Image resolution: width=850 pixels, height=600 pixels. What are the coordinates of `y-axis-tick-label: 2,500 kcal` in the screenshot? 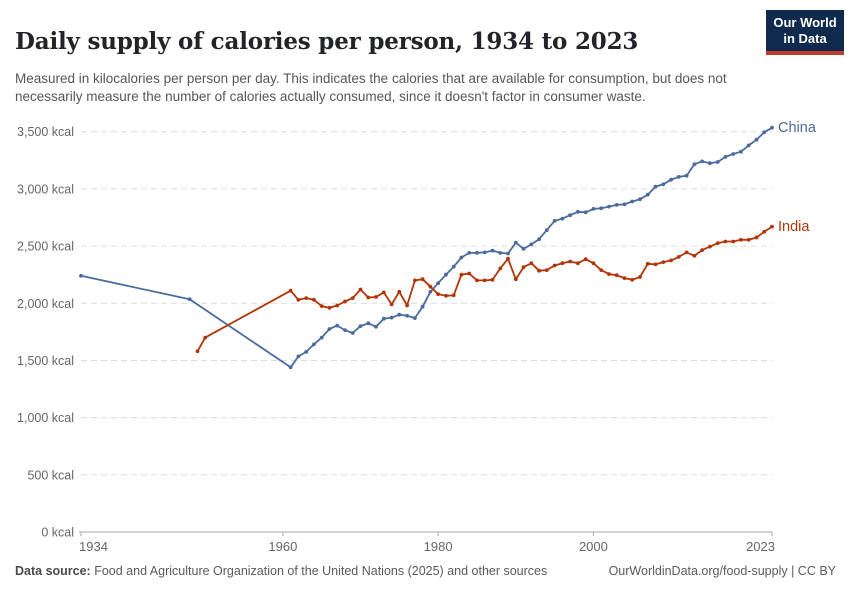 It's located at (45, 247).